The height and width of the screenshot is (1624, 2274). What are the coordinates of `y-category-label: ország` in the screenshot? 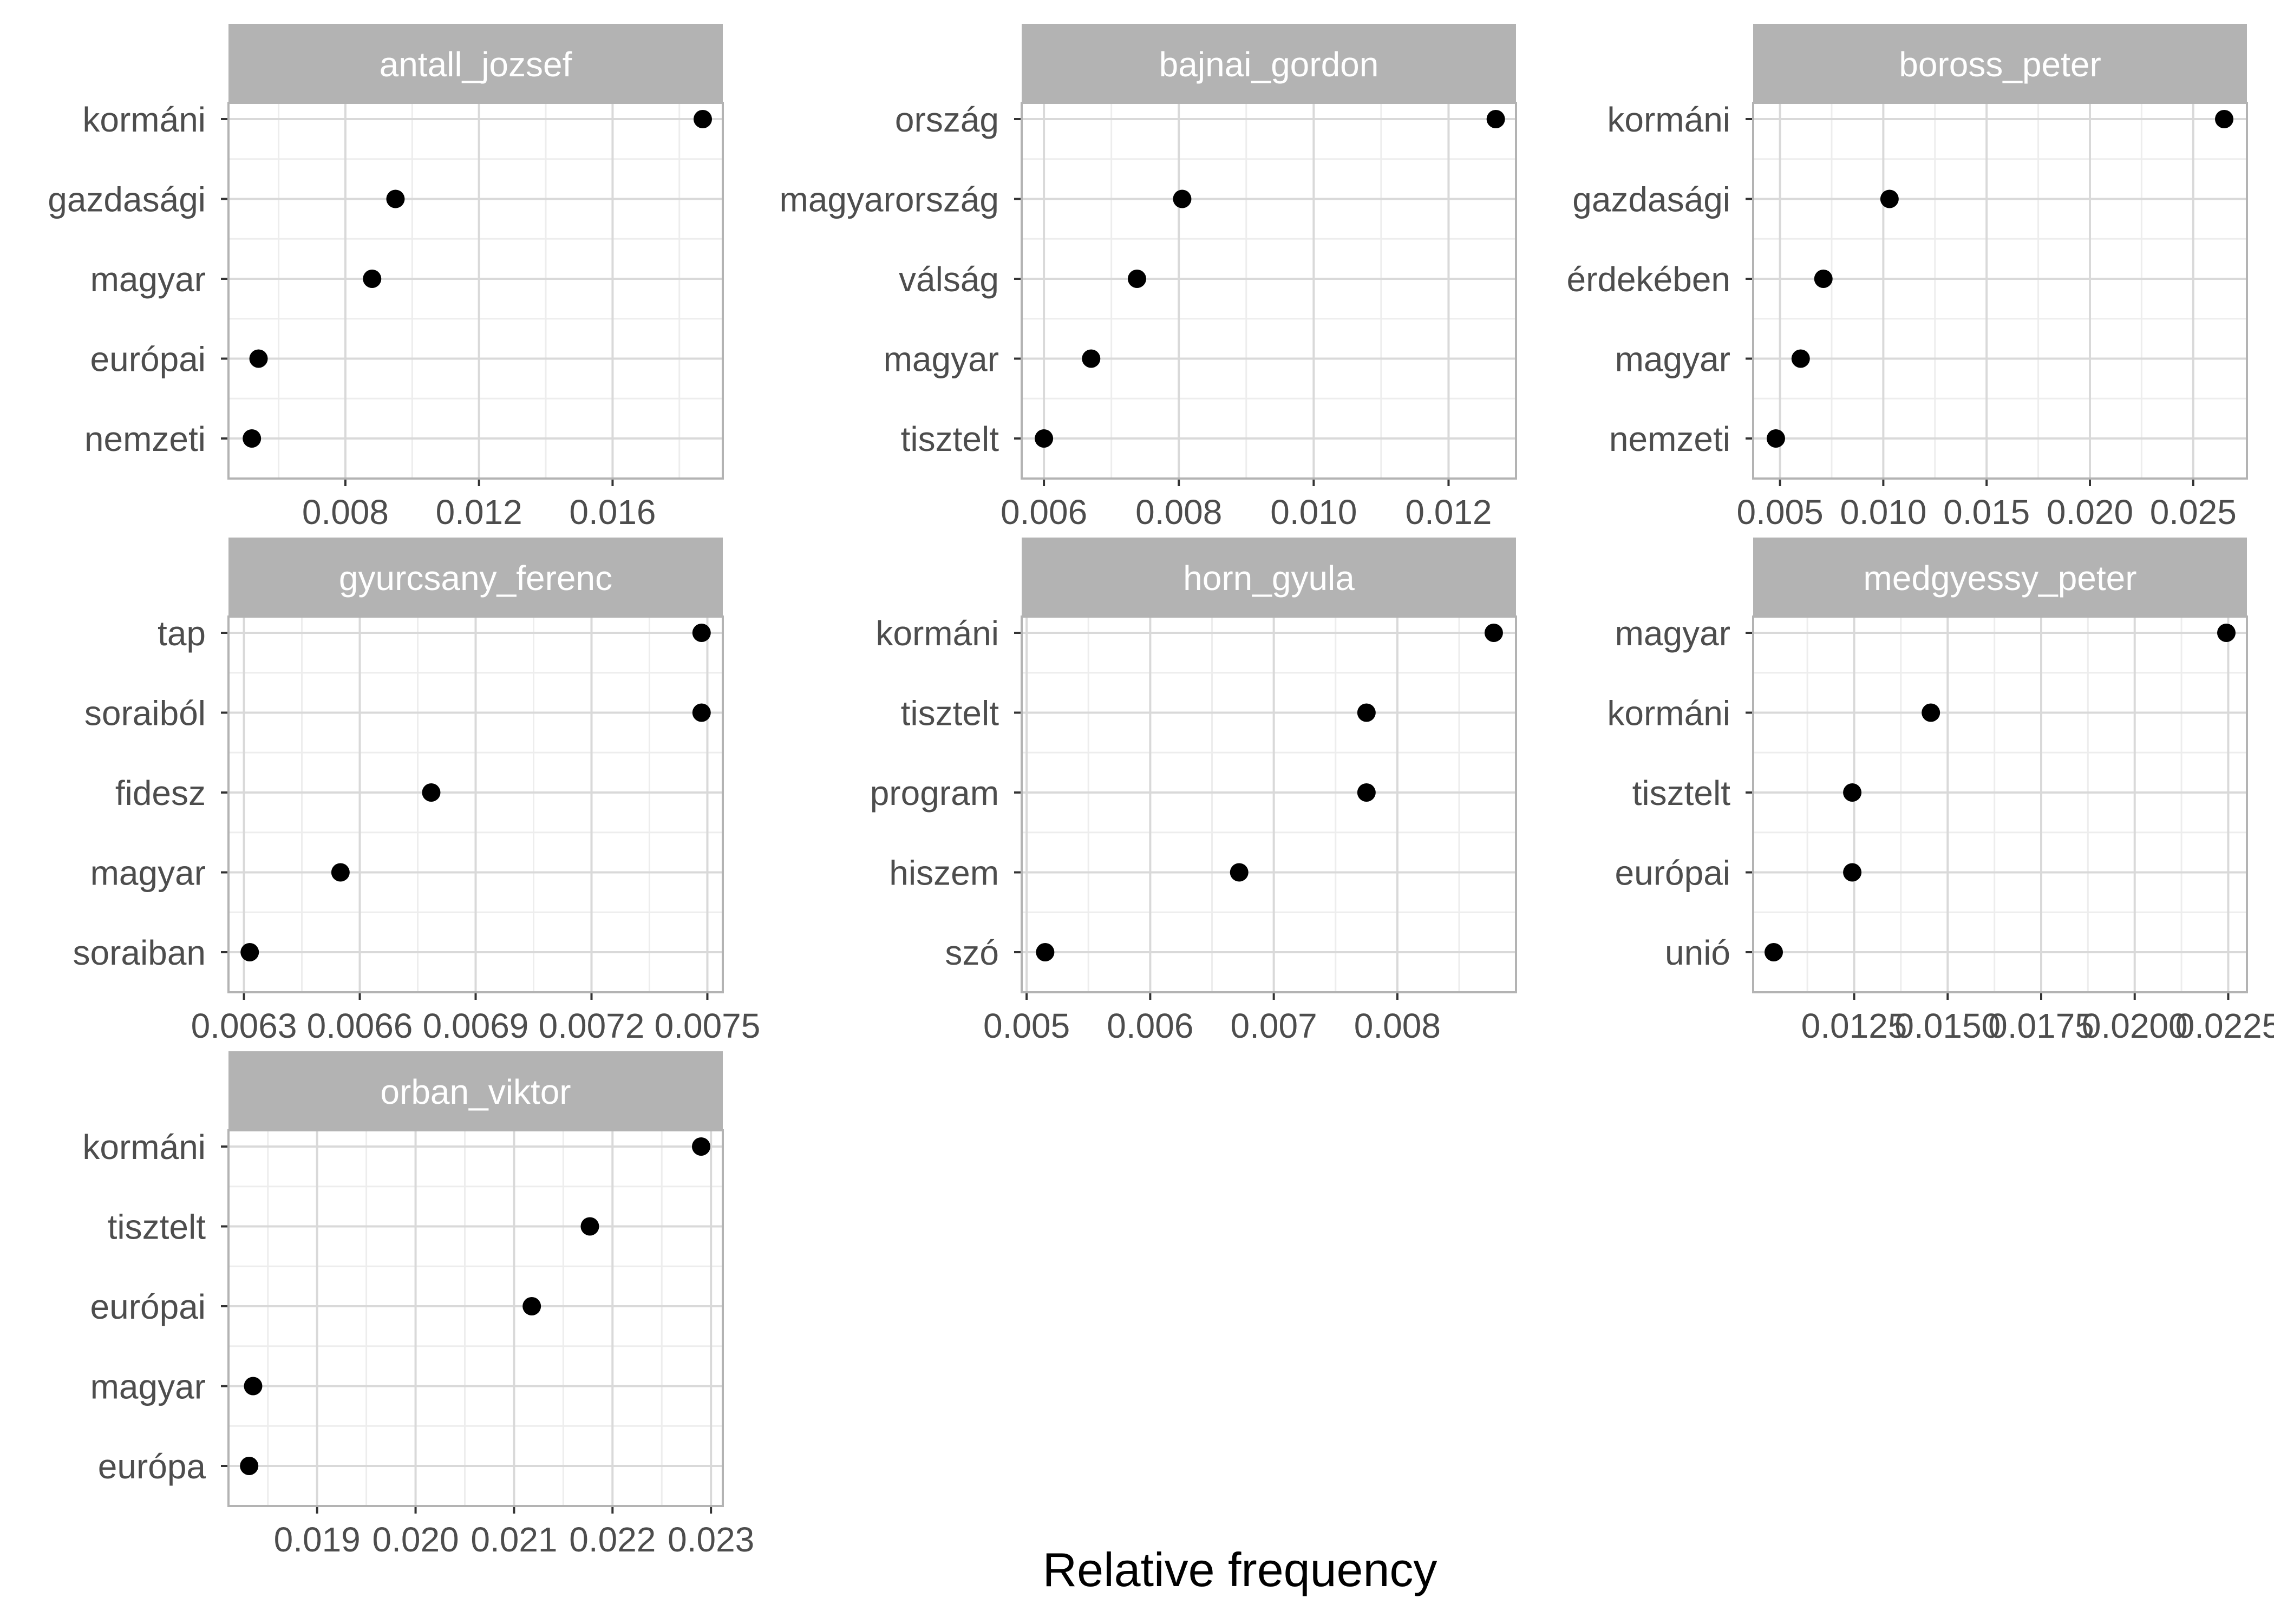 It's located at (947, 119).